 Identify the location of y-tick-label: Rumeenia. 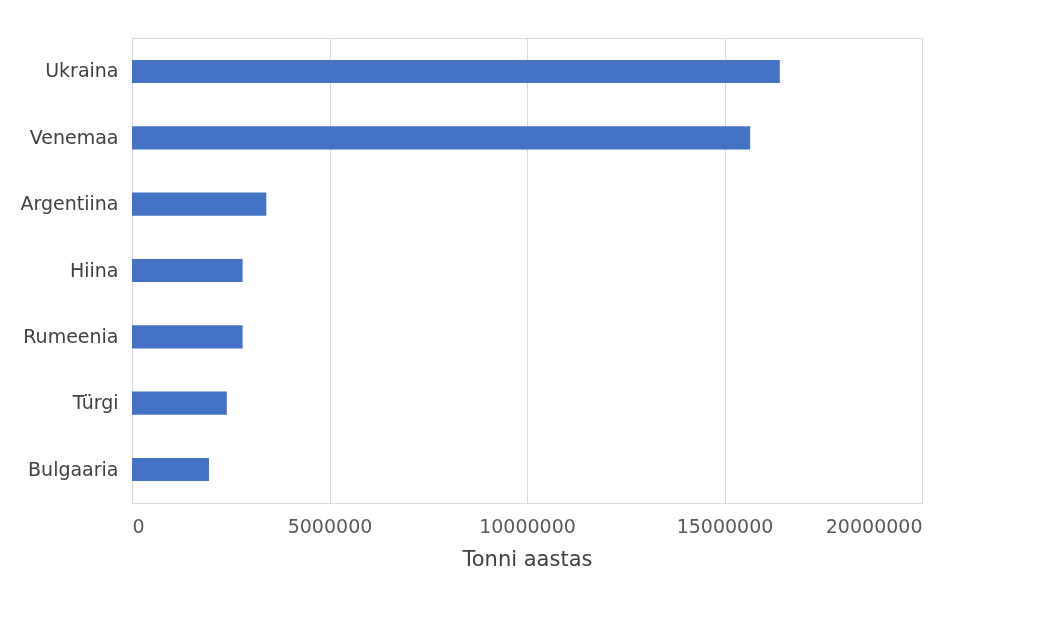
(71, 335).